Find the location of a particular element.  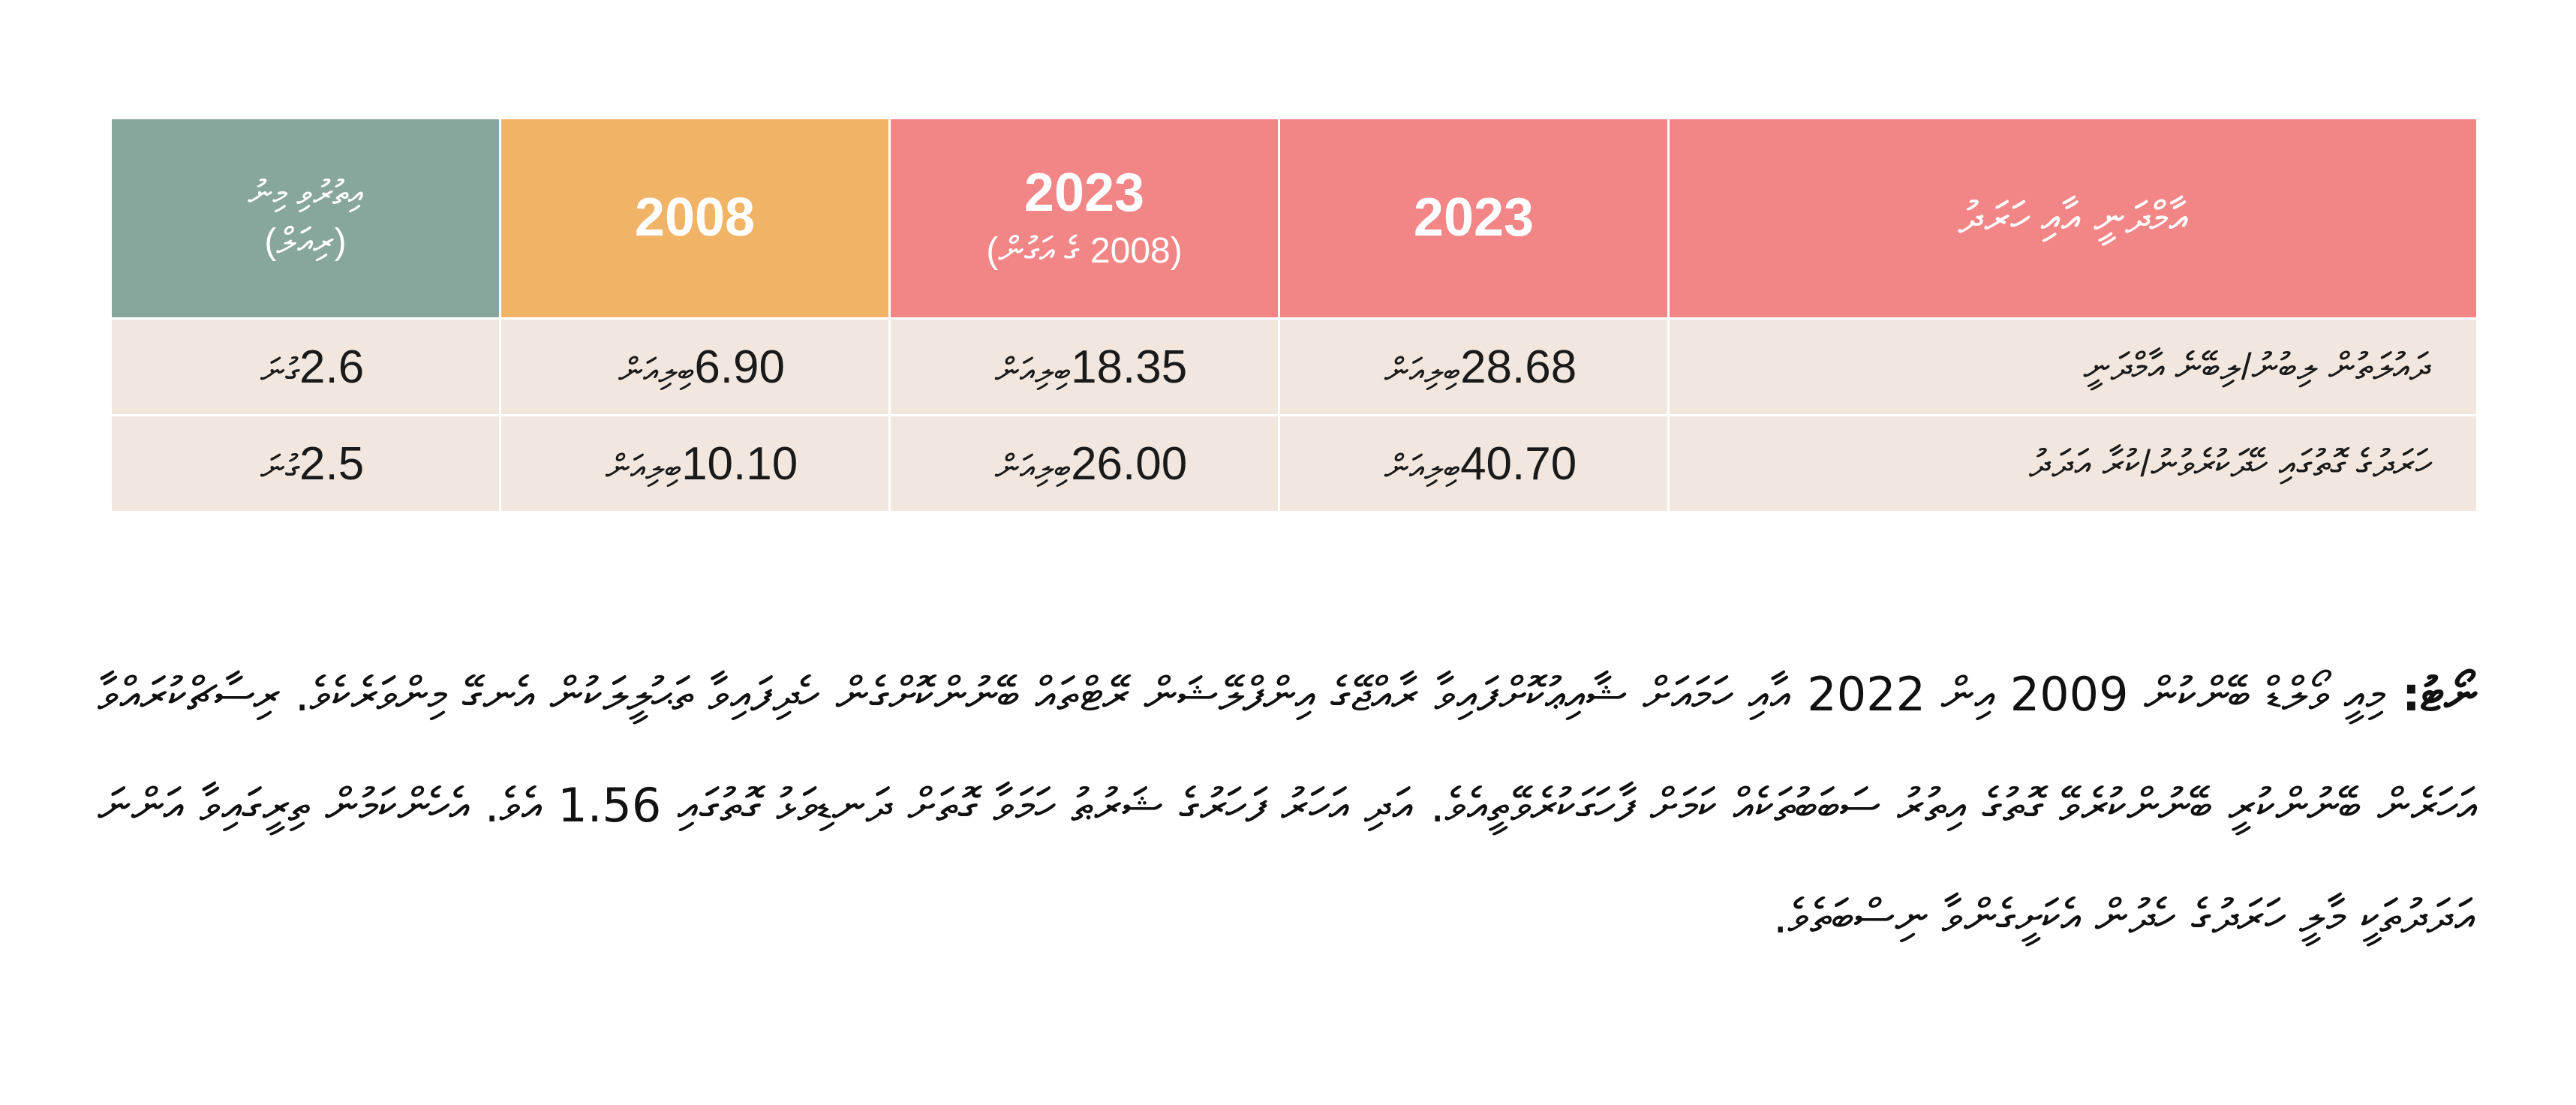

header-2023-adjusted: 2023 (2008 ގެ އަގުން) is located at coordinates (1084, 218).